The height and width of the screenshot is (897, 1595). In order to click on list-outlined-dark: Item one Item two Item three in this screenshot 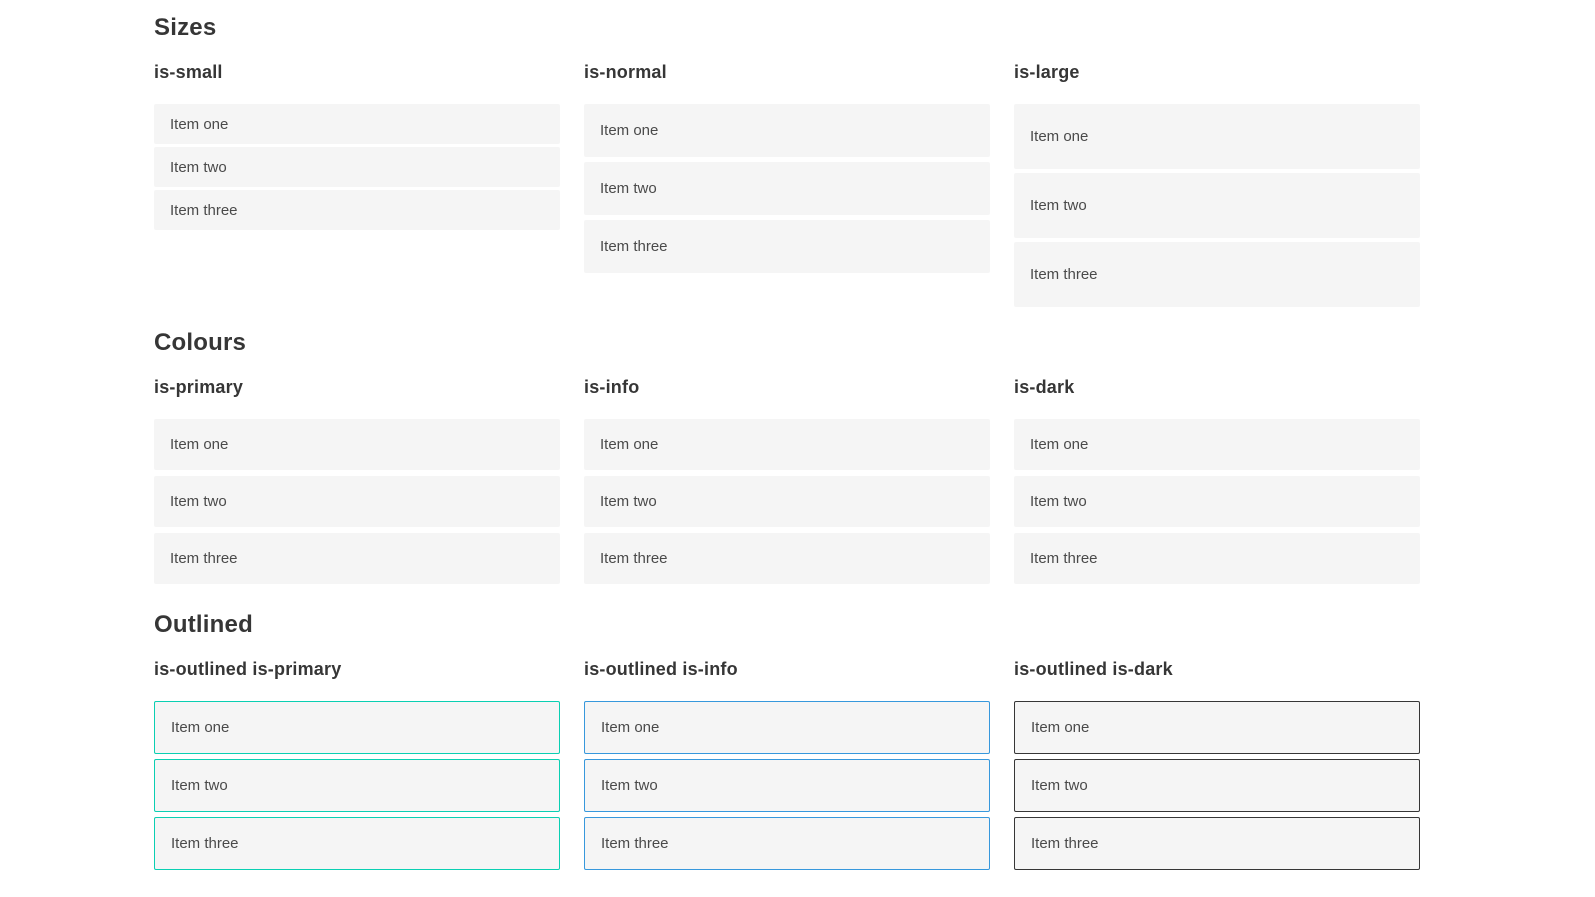, I will do `click(1217, 785)`.